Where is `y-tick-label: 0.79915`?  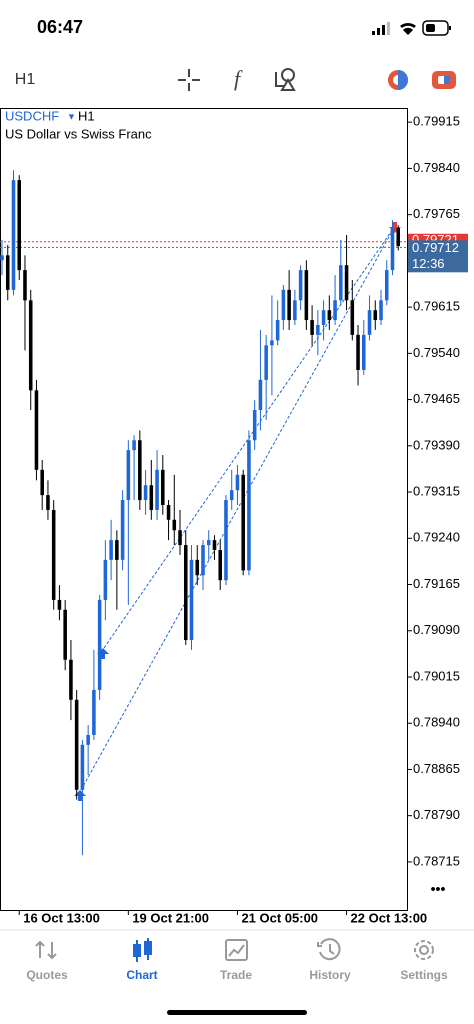 y-tick-label: 0.79915 is located at coordinates (436, 121).